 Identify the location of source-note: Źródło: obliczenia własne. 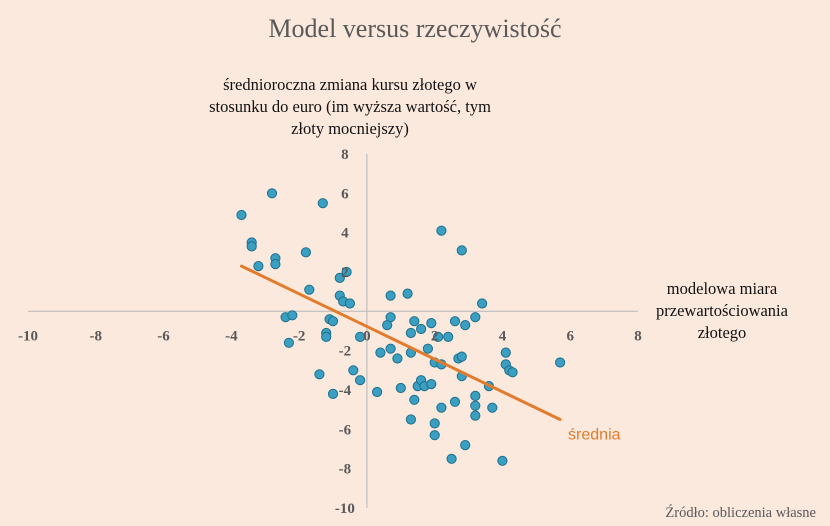
(740, 513).